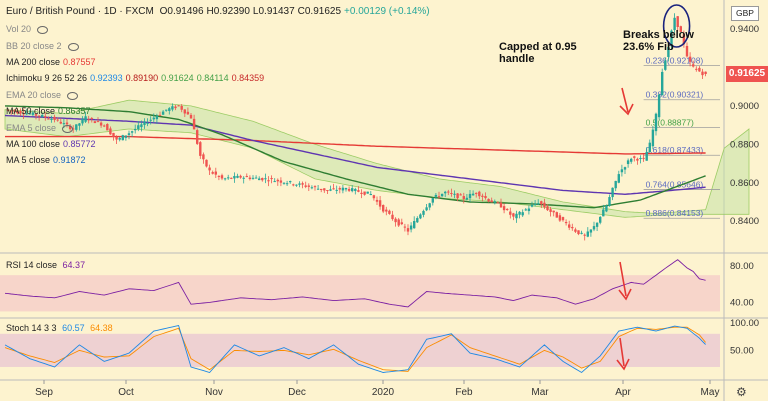 The width and height of the screenshot is (768, 401). I want to click on legend-ema-5-close: EMA 5 close, so click(41, 128).